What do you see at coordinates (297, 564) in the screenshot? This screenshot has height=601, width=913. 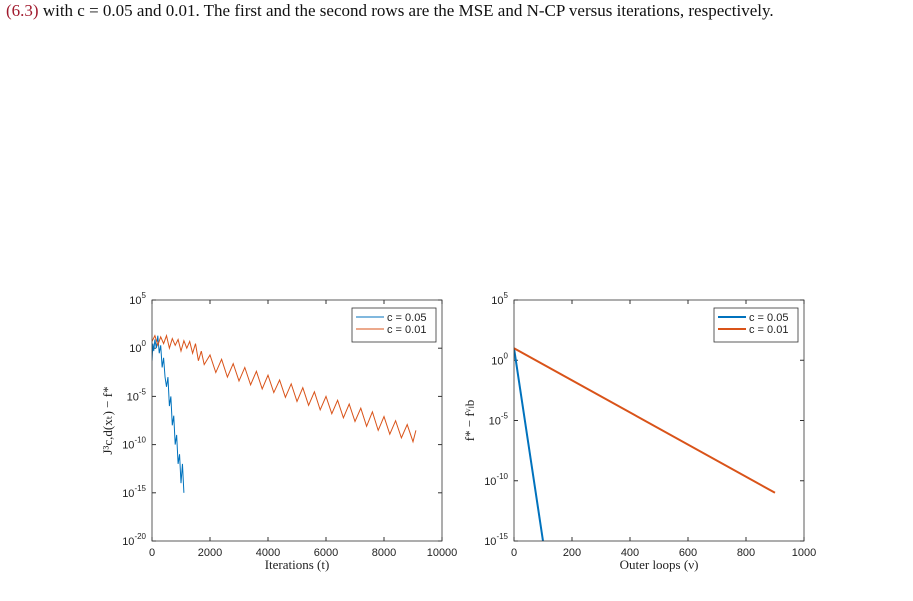 I see `x-axis-label: Iterations (t)` at bounding box center [297, 564].